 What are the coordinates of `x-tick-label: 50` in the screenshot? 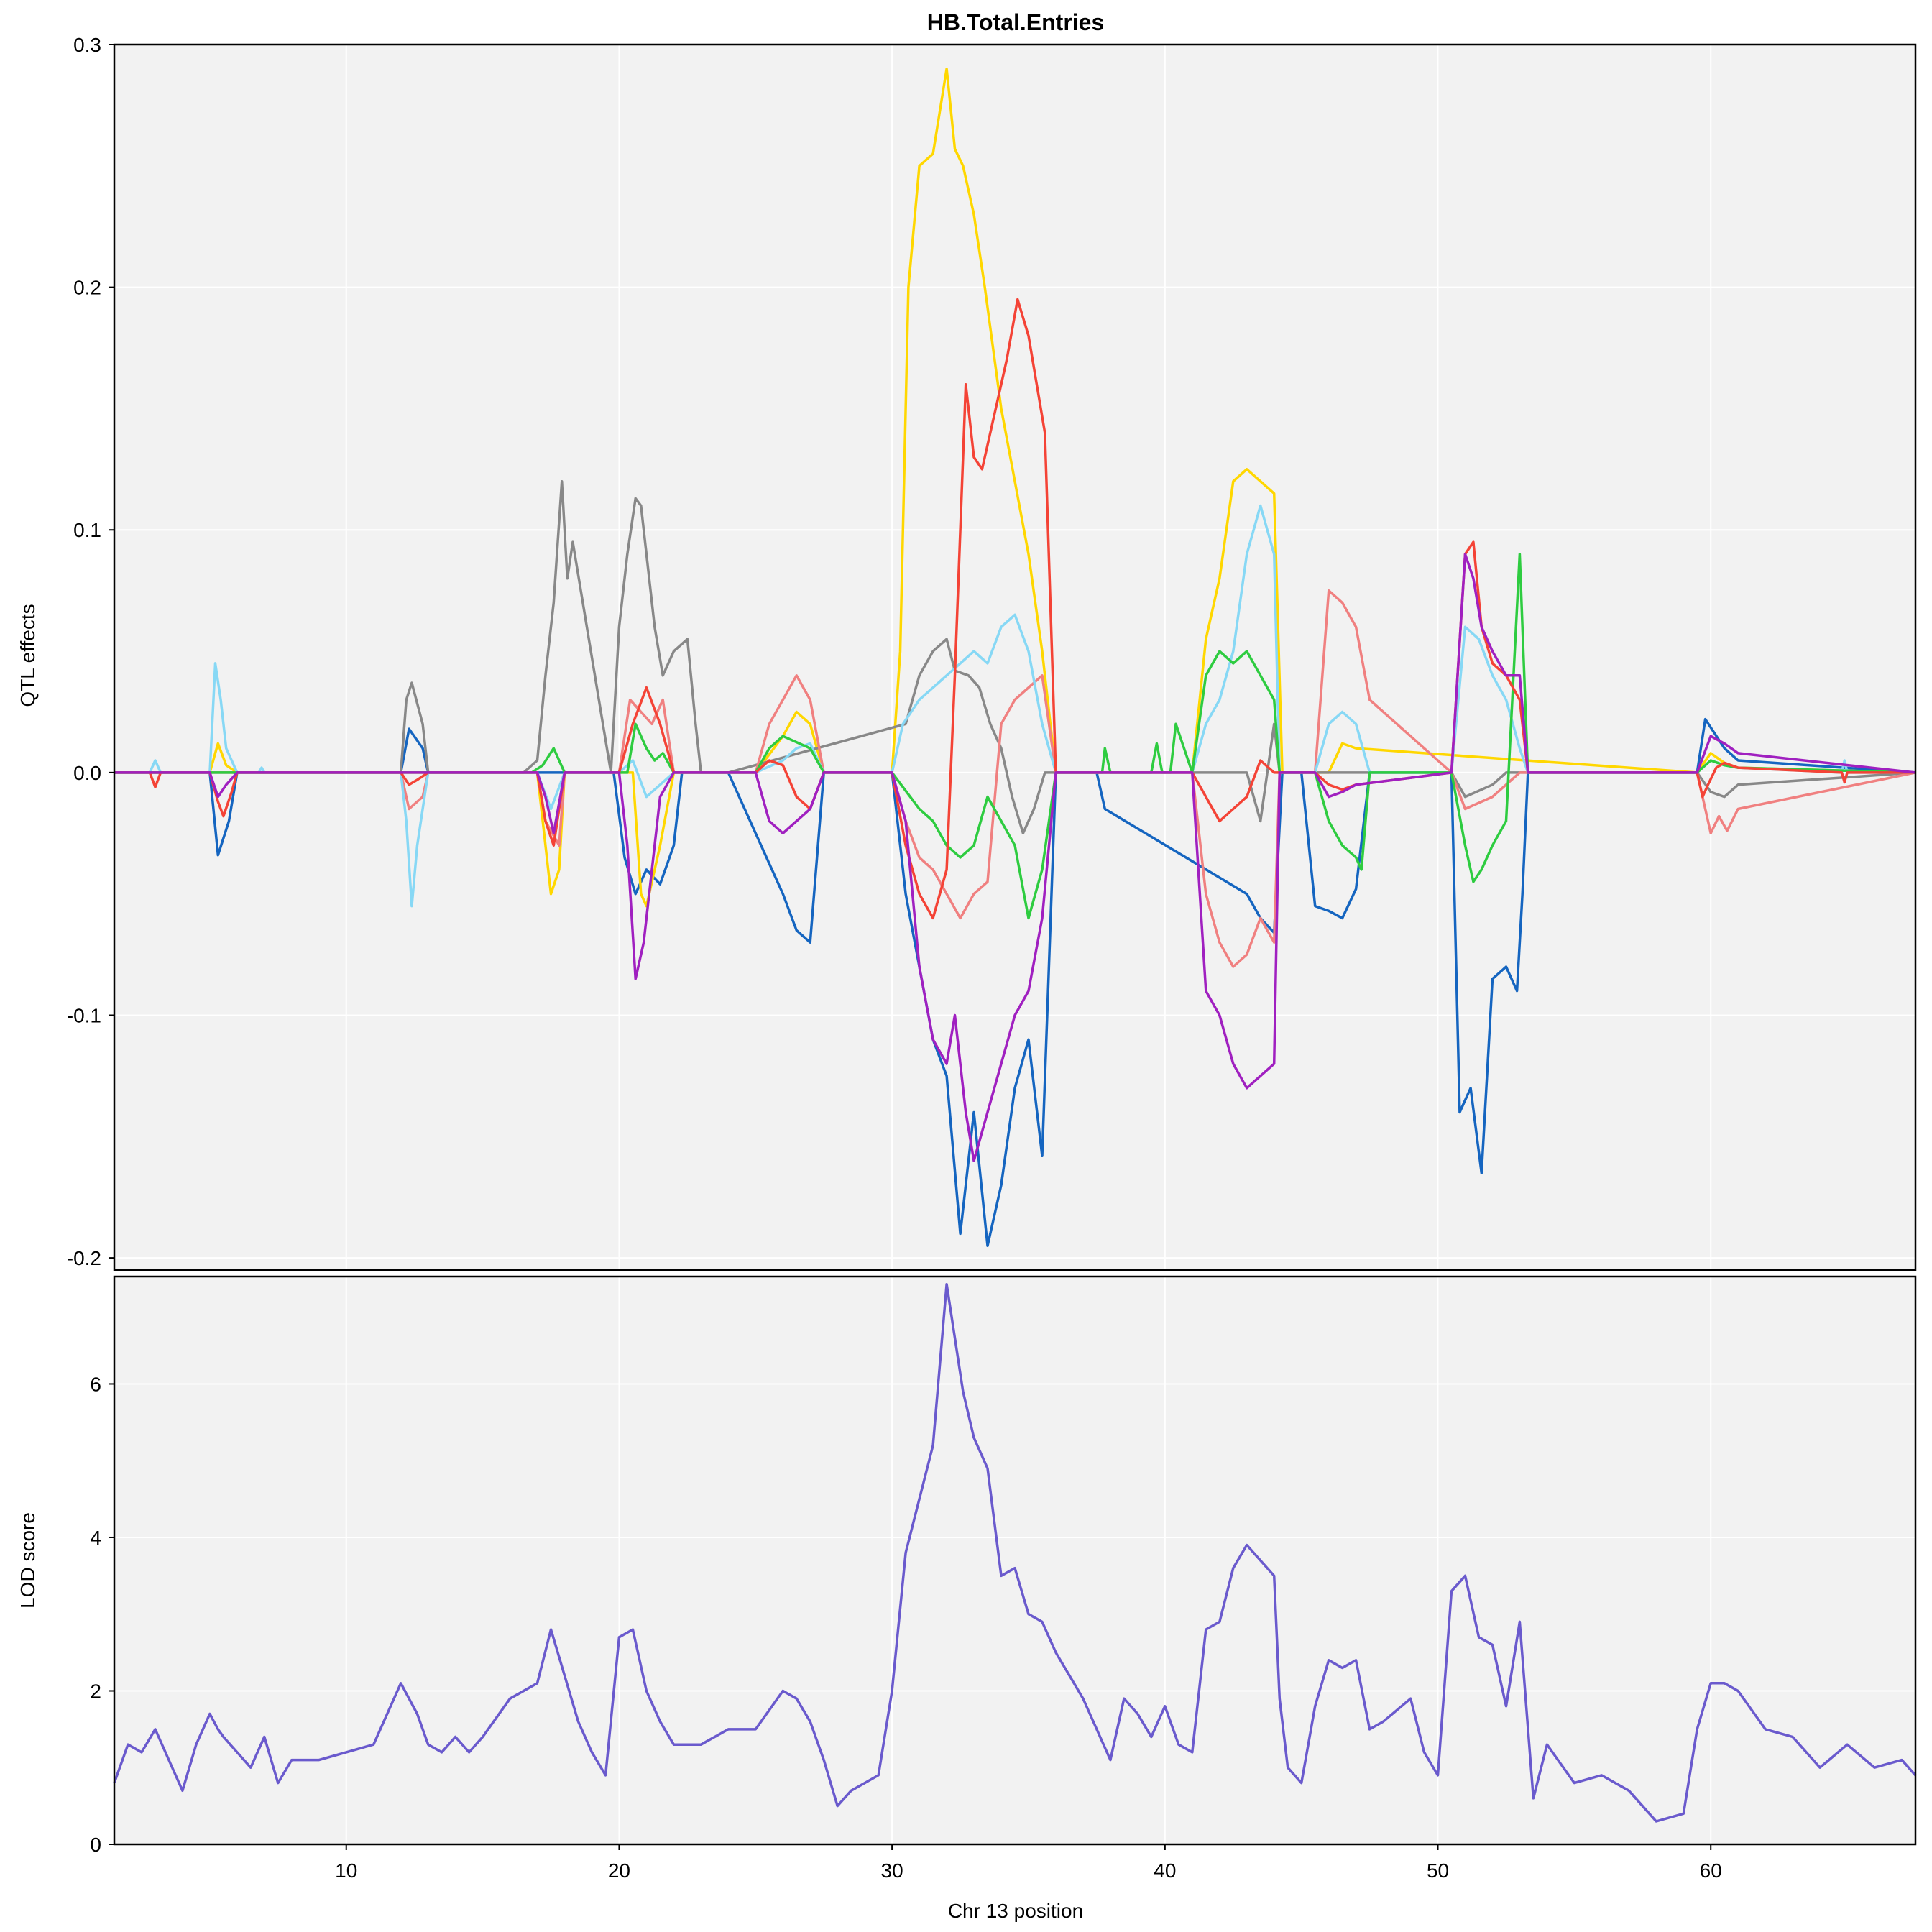 It's located at (1438, 1870).